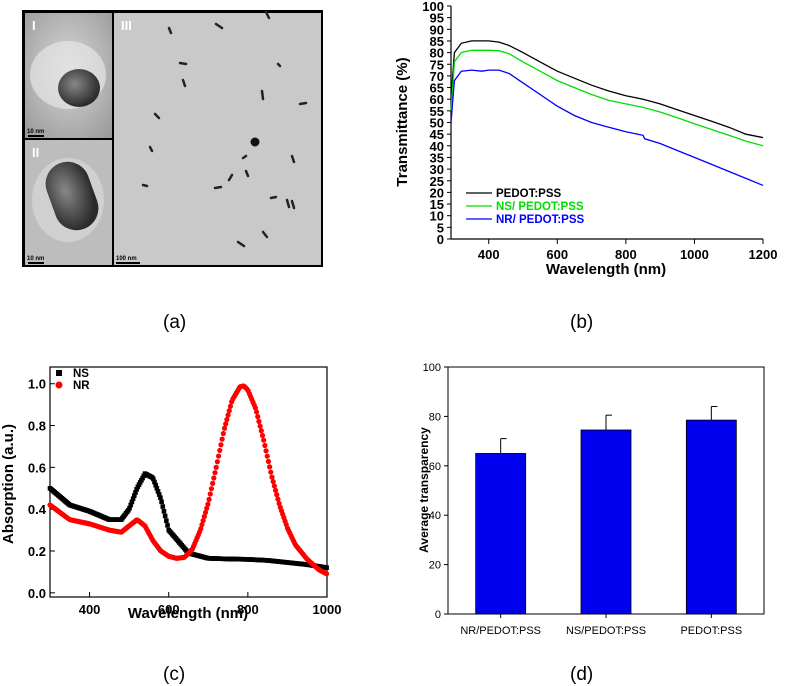  What do you see at coordinates (81, 386) in the screenshot?
I see `chart-c-legend-label: NR` at bounding box center [81, 386].